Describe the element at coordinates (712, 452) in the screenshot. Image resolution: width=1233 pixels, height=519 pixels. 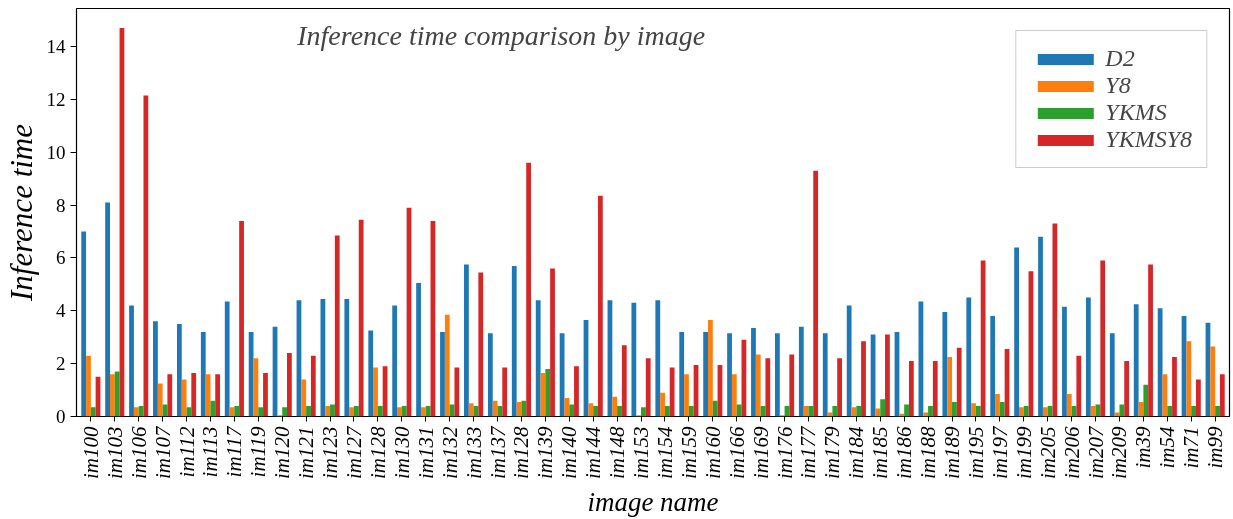
I see `x-tick-label: im160` at that location.